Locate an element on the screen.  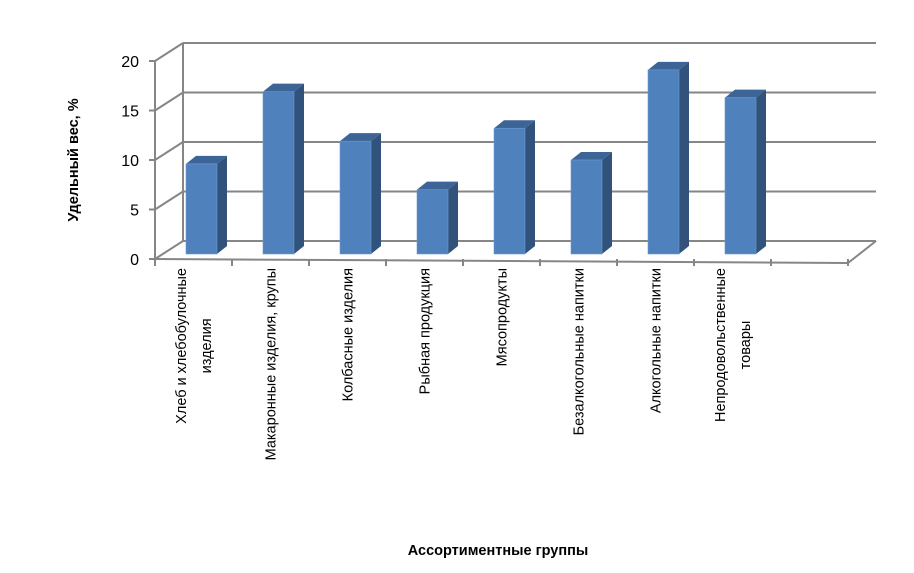
y-tick-label: 0 is located at coordinates (134, 260).